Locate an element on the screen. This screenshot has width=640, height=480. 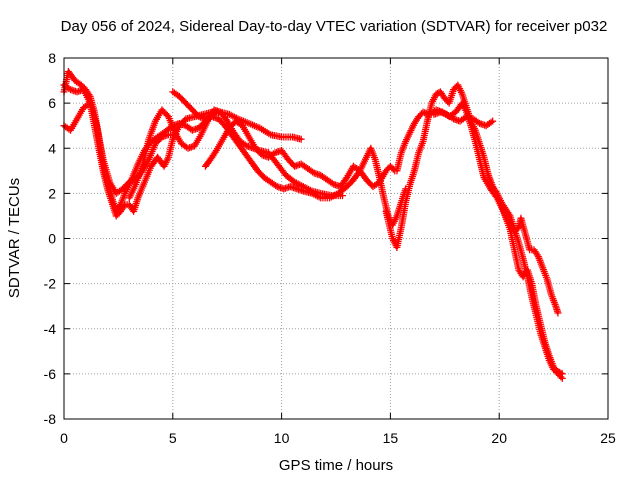
x-tick-label: 5 is located at coordinates (173, 438).